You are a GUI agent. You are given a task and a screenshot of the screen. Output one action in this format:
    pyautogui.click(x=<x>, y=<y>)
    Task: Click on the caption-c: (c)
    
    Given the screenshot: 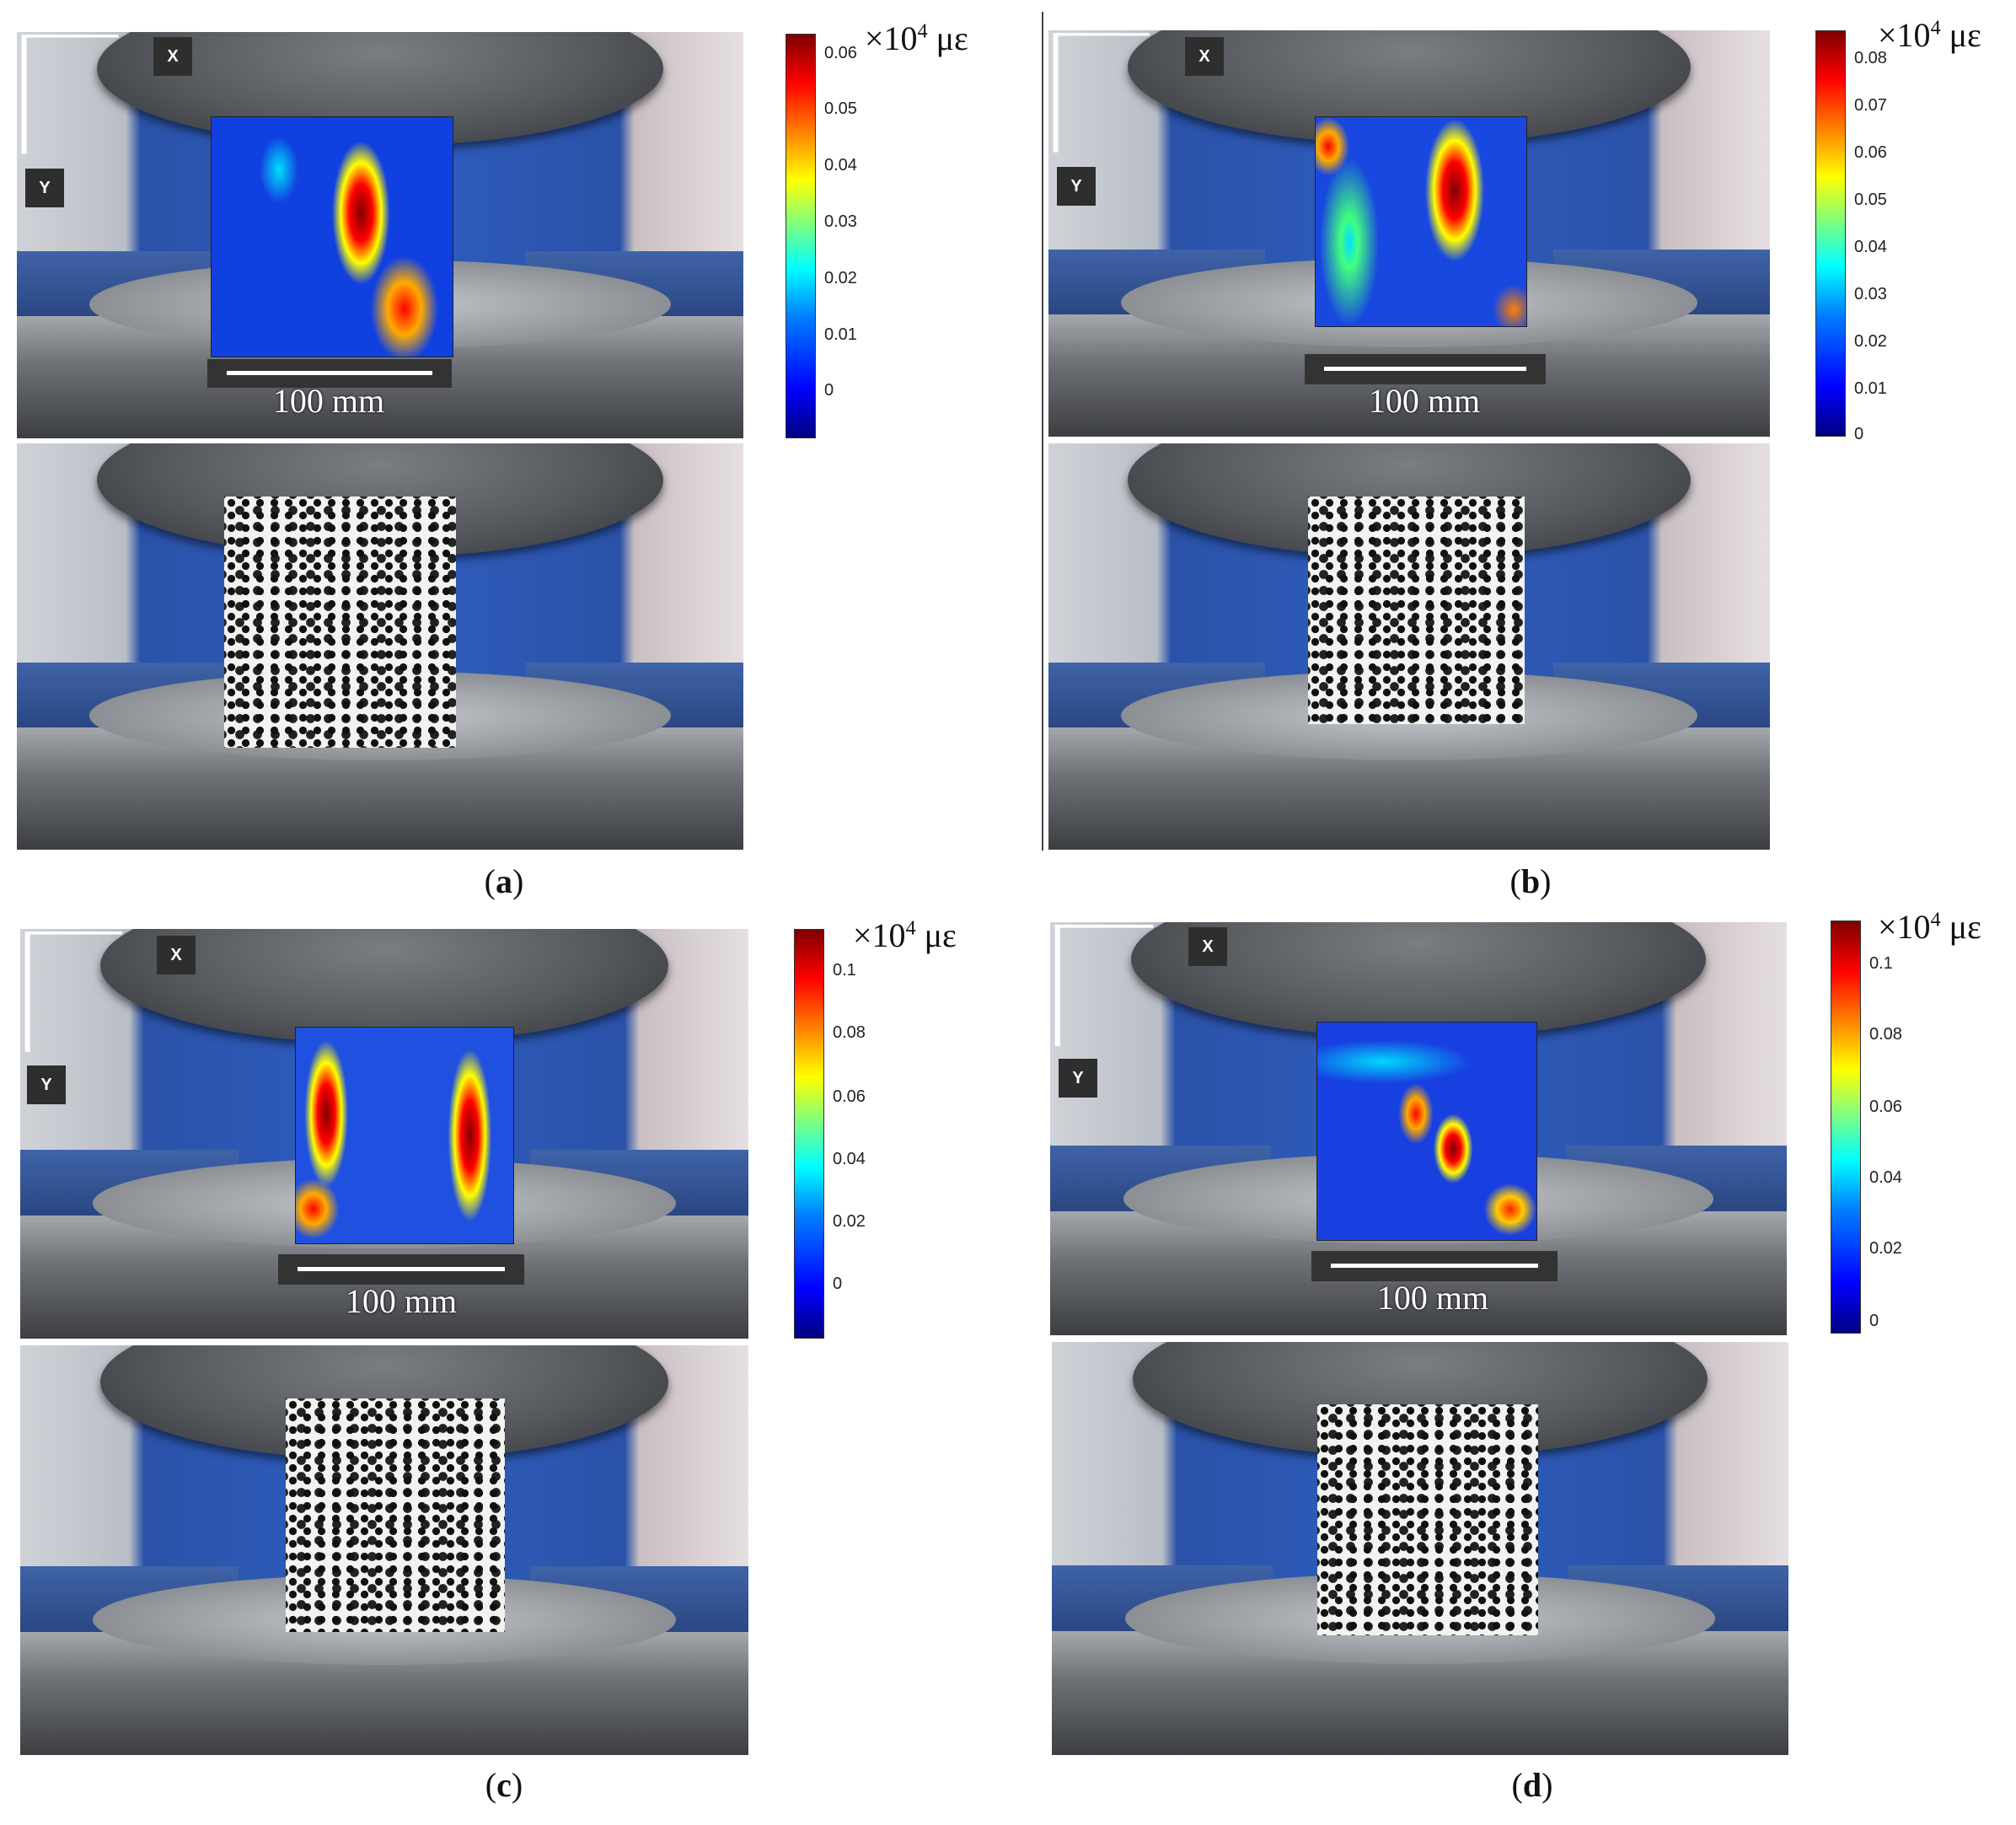 What is the action you would take?
    pyautogui.click(x=504, y=1785)
    